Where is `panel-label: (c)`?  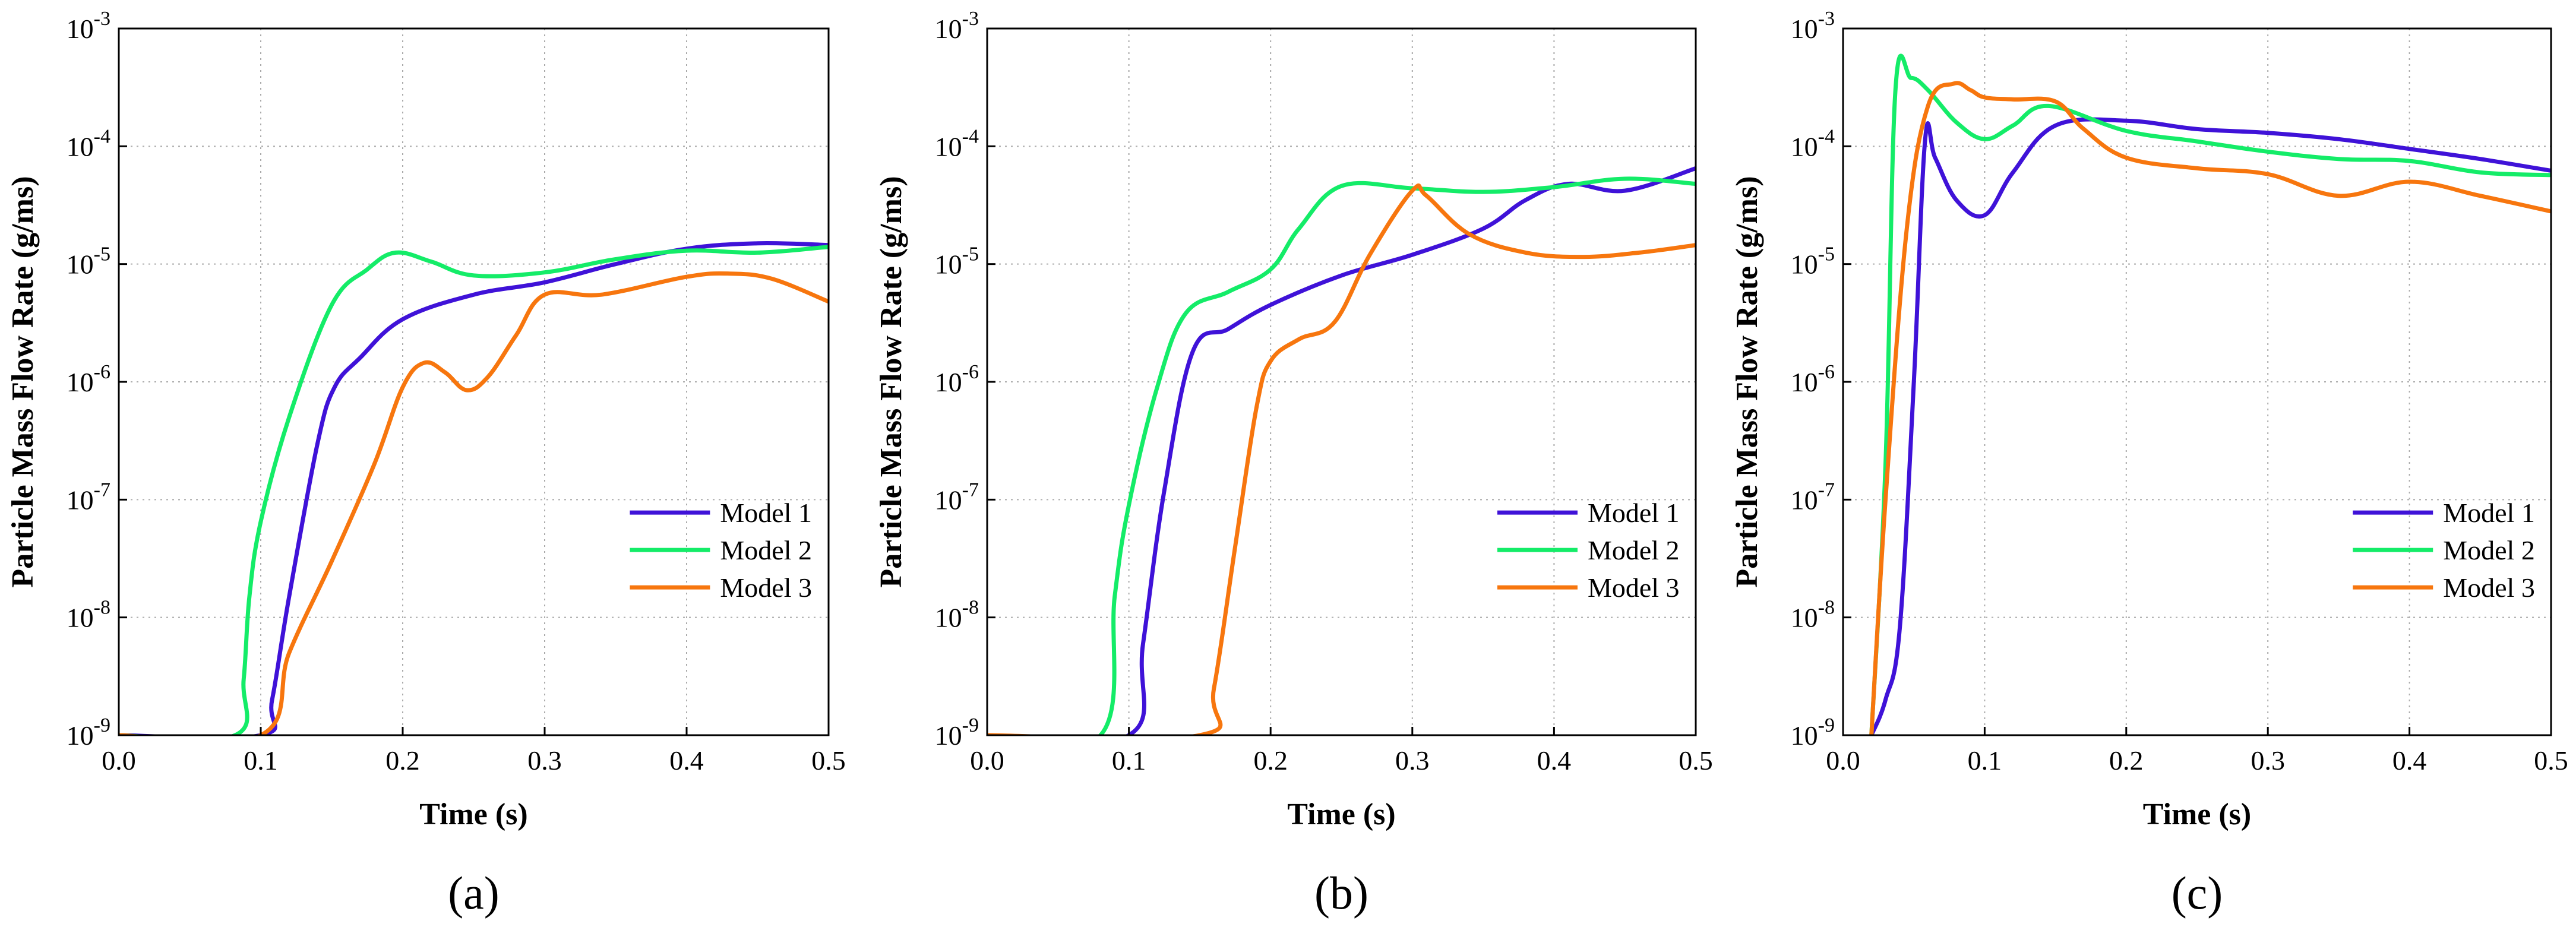
panel-label: (c) is located at coordinates (2197, 893).